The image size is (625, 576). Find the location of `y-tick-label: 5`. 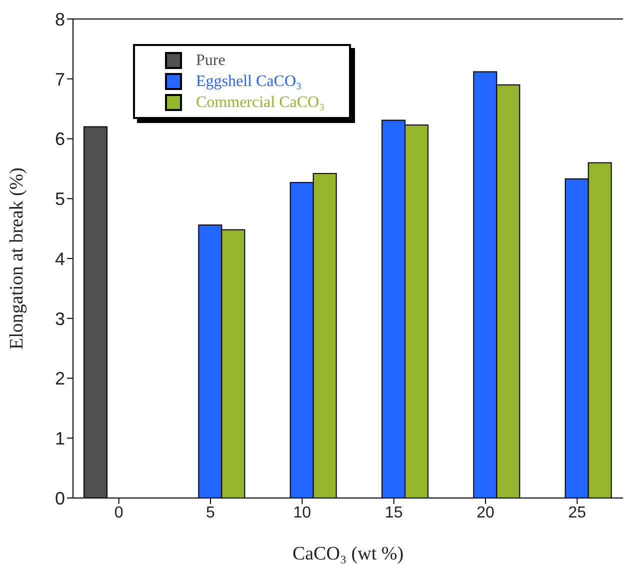

y-tick-label: 5 is located at coordinates (59, 199).